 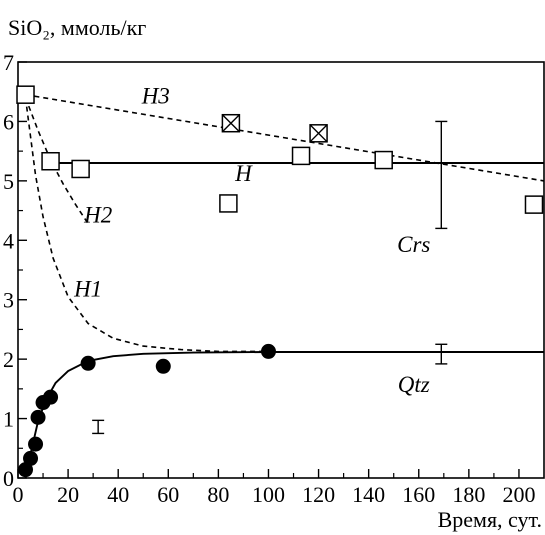 What do you see at coordinates (518, 494) in the screenshot?
I see `x-tick-label: 200` at bounding box center [518, 494].